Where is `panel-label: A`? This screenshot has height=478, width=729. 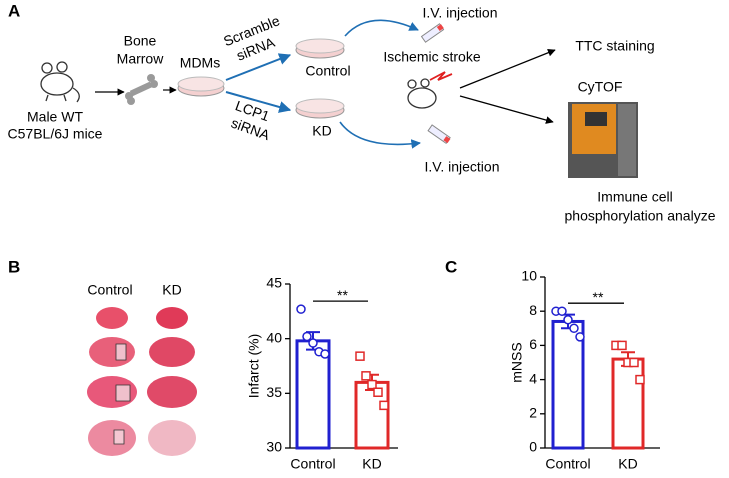 panel-label: A is located at coordinates (14, 10).